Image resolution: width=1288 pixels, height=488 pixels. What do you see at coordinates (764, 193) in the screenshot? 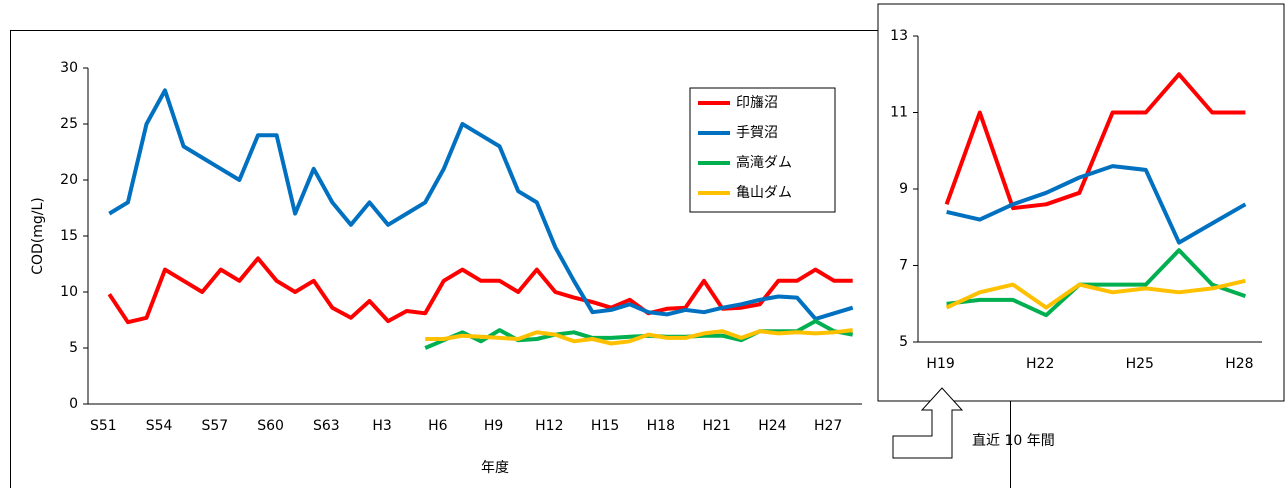
I see `legend-label: 亀山ダム` at bounding box center [764, 193].